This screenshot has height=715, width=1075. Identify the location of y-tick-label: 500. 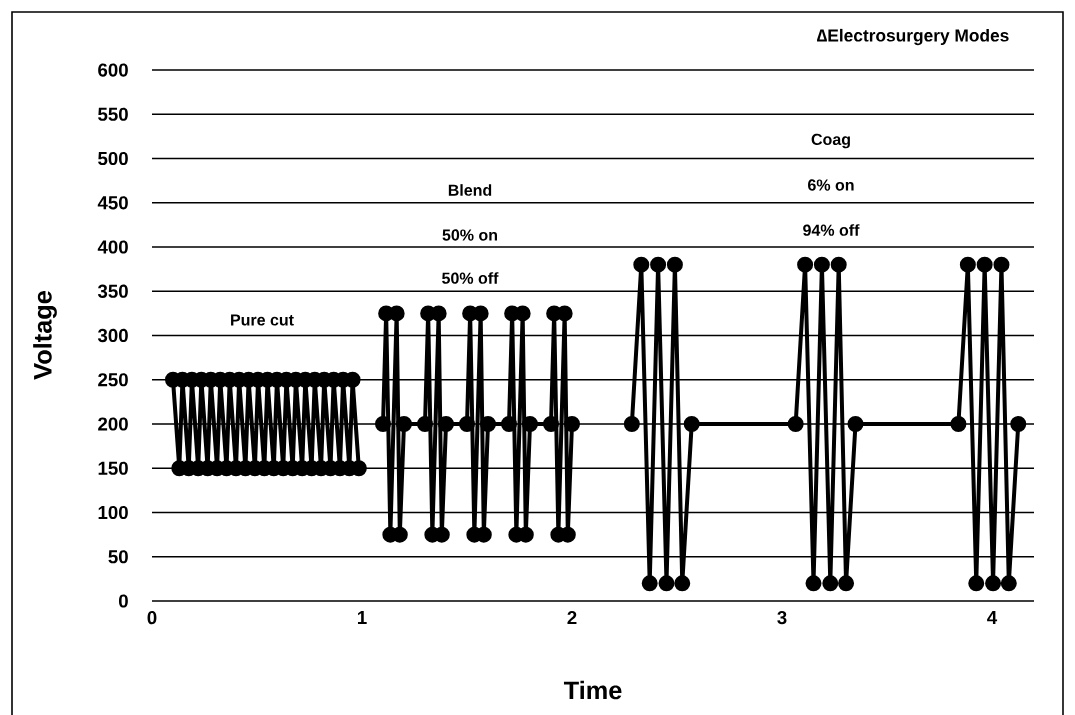
(113, 158).